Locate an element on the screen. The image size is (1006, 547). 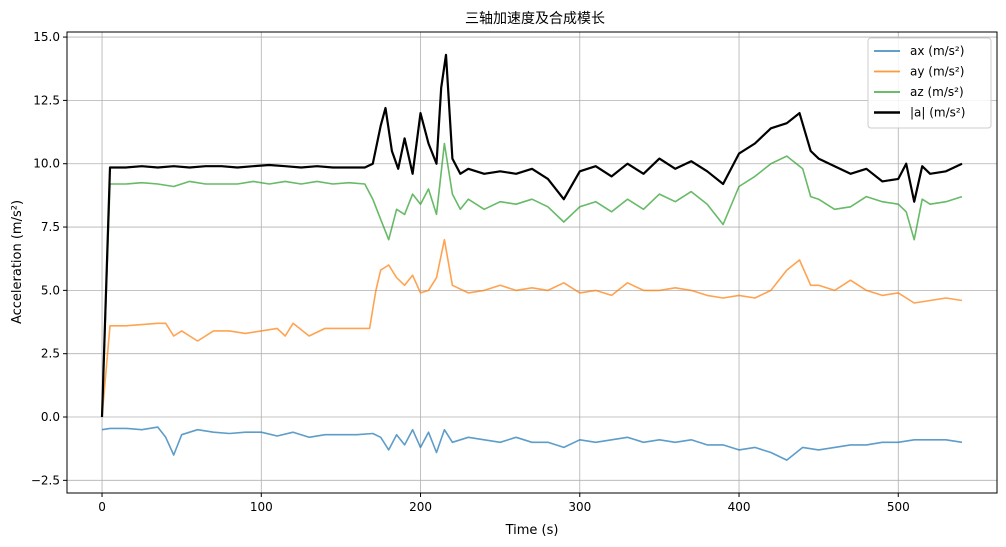
legend-label: ax (m/s²) is located at coordinates (937, 51).